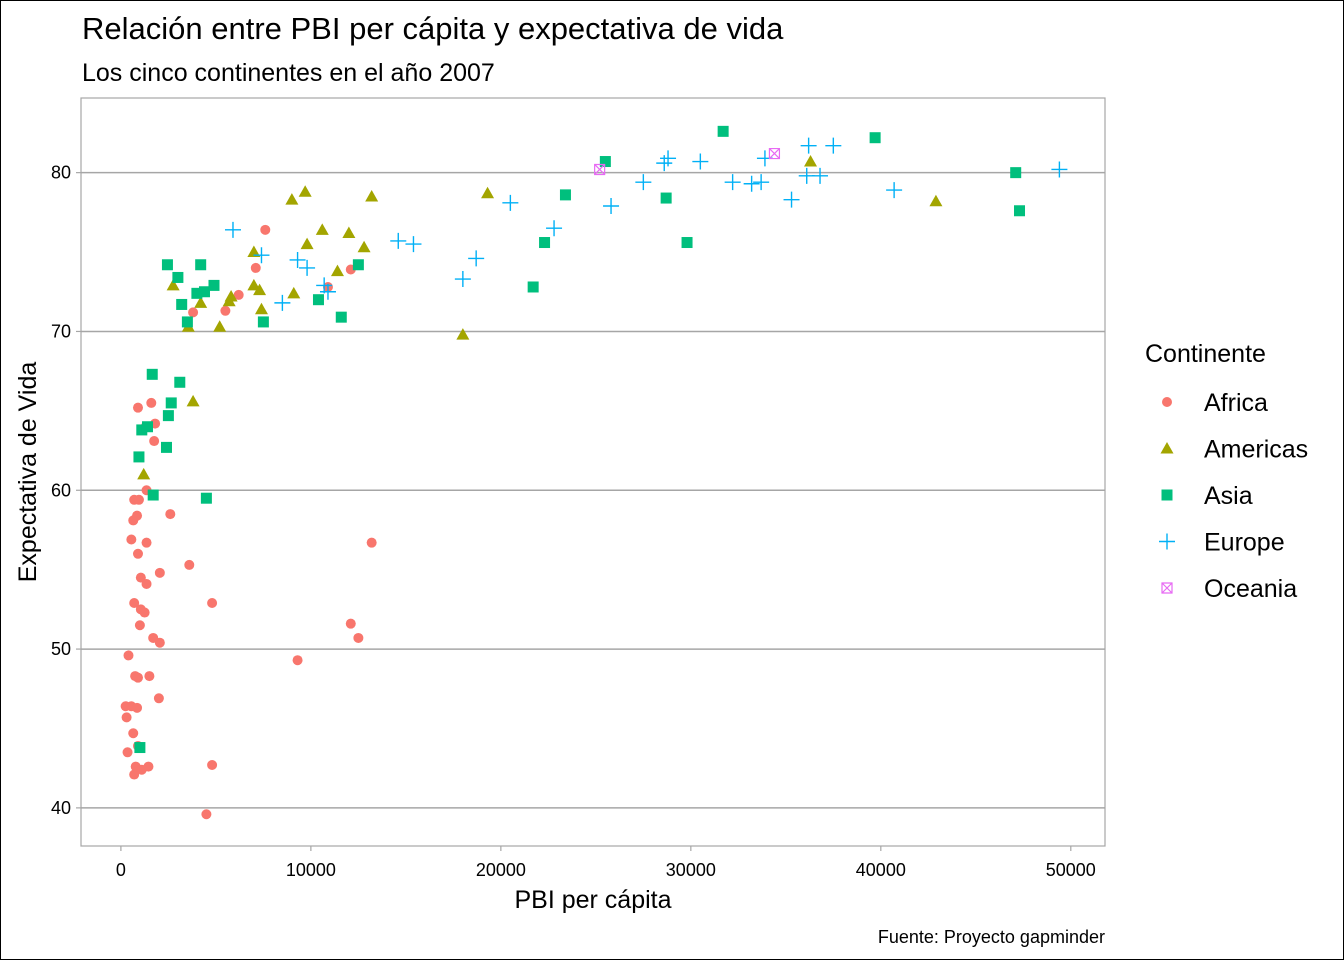 The width and height of the screenshot is (1344, 960). What do you see at coordinates (61, 649) in the screenshot?
I see `y-tick-label: 50` at bounding box center [61, 649].